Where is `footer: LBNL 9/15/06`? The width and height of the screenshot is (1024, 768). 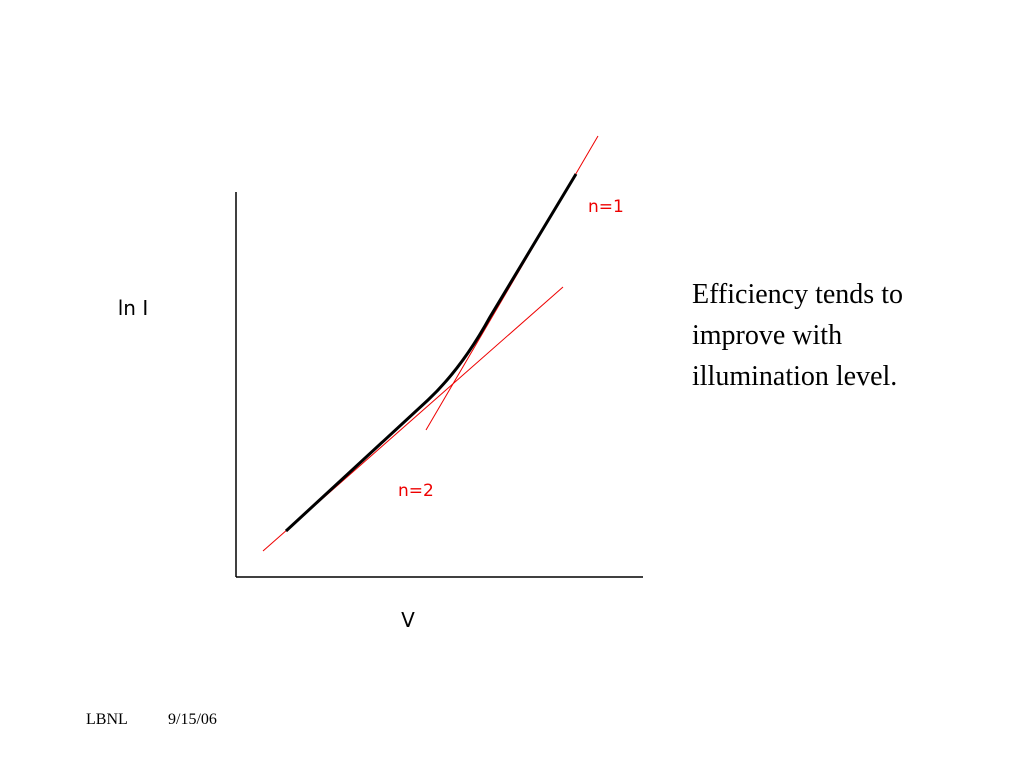
footer: LBNL 9/15/06 is located at coordinates (151, 719).